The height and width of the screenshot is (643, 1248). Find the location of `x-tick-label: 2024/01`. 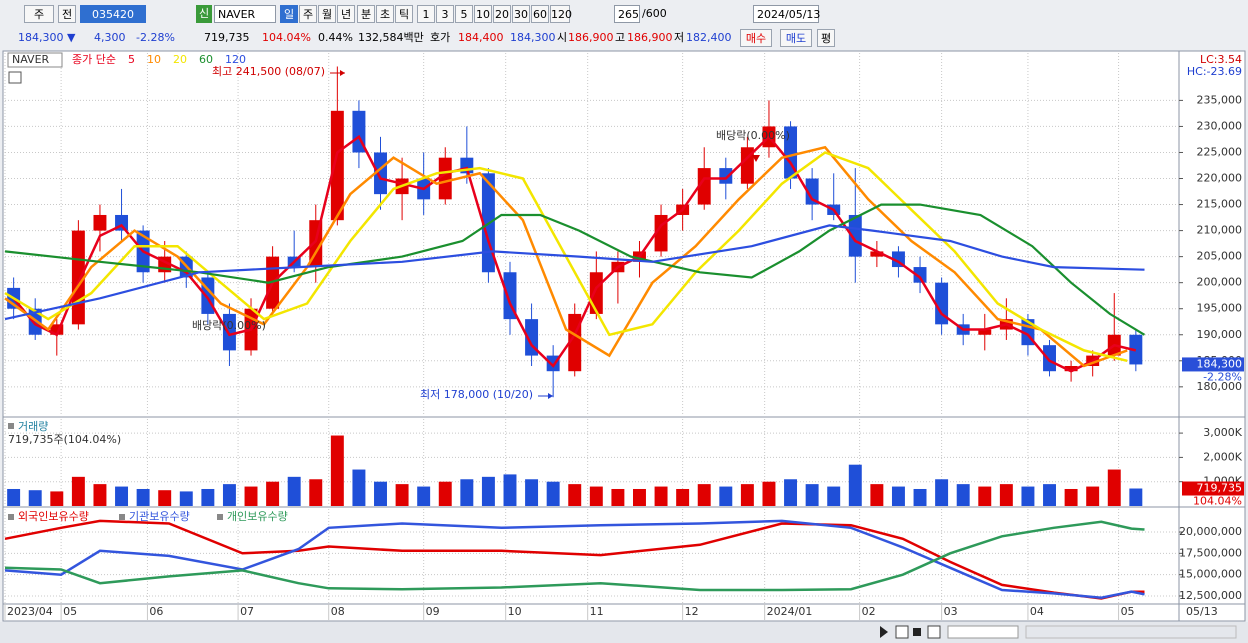

x-tick-label: 2024/01 is located at coordinates (790, 611).